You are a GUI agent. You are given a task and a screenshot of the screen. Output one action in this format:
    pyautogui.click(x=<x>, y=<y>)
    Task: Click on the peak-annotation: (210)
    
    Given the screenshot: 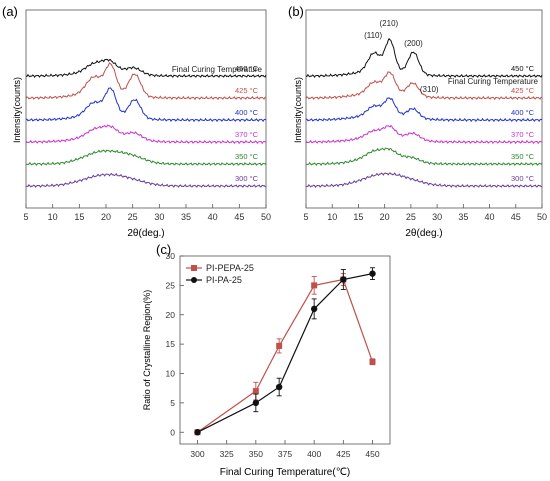 What is the action you would take?
    pyautogui.click(x=389, y=23)
    